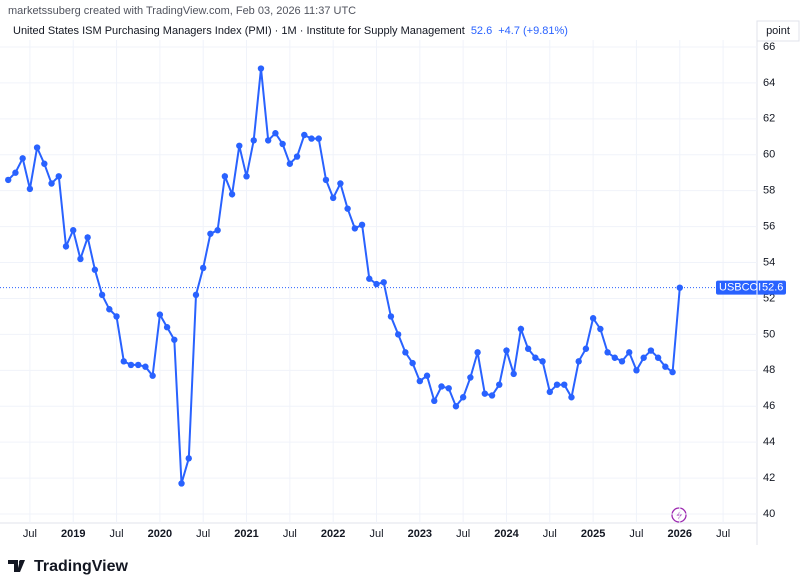 This screenshot has width=800, height=588. Describe the element at coordinates (772, 288) in the screenshot. I see `price-tag-value: 52.6` at that location.